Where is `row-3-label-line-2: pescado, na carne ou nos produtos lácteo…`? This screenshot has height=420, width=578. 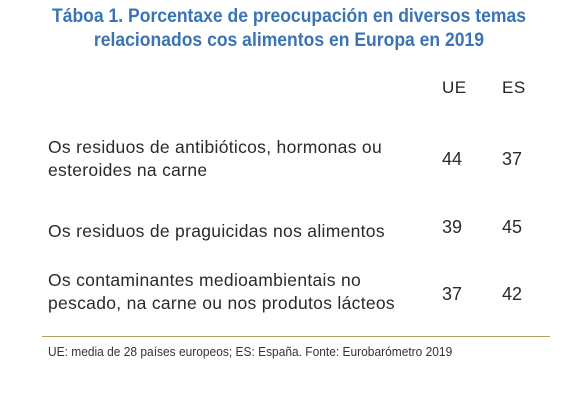 row-3-label-line-2: pescado, na carne ou nos produtos lácteo… is located at coordinates (221, 303).